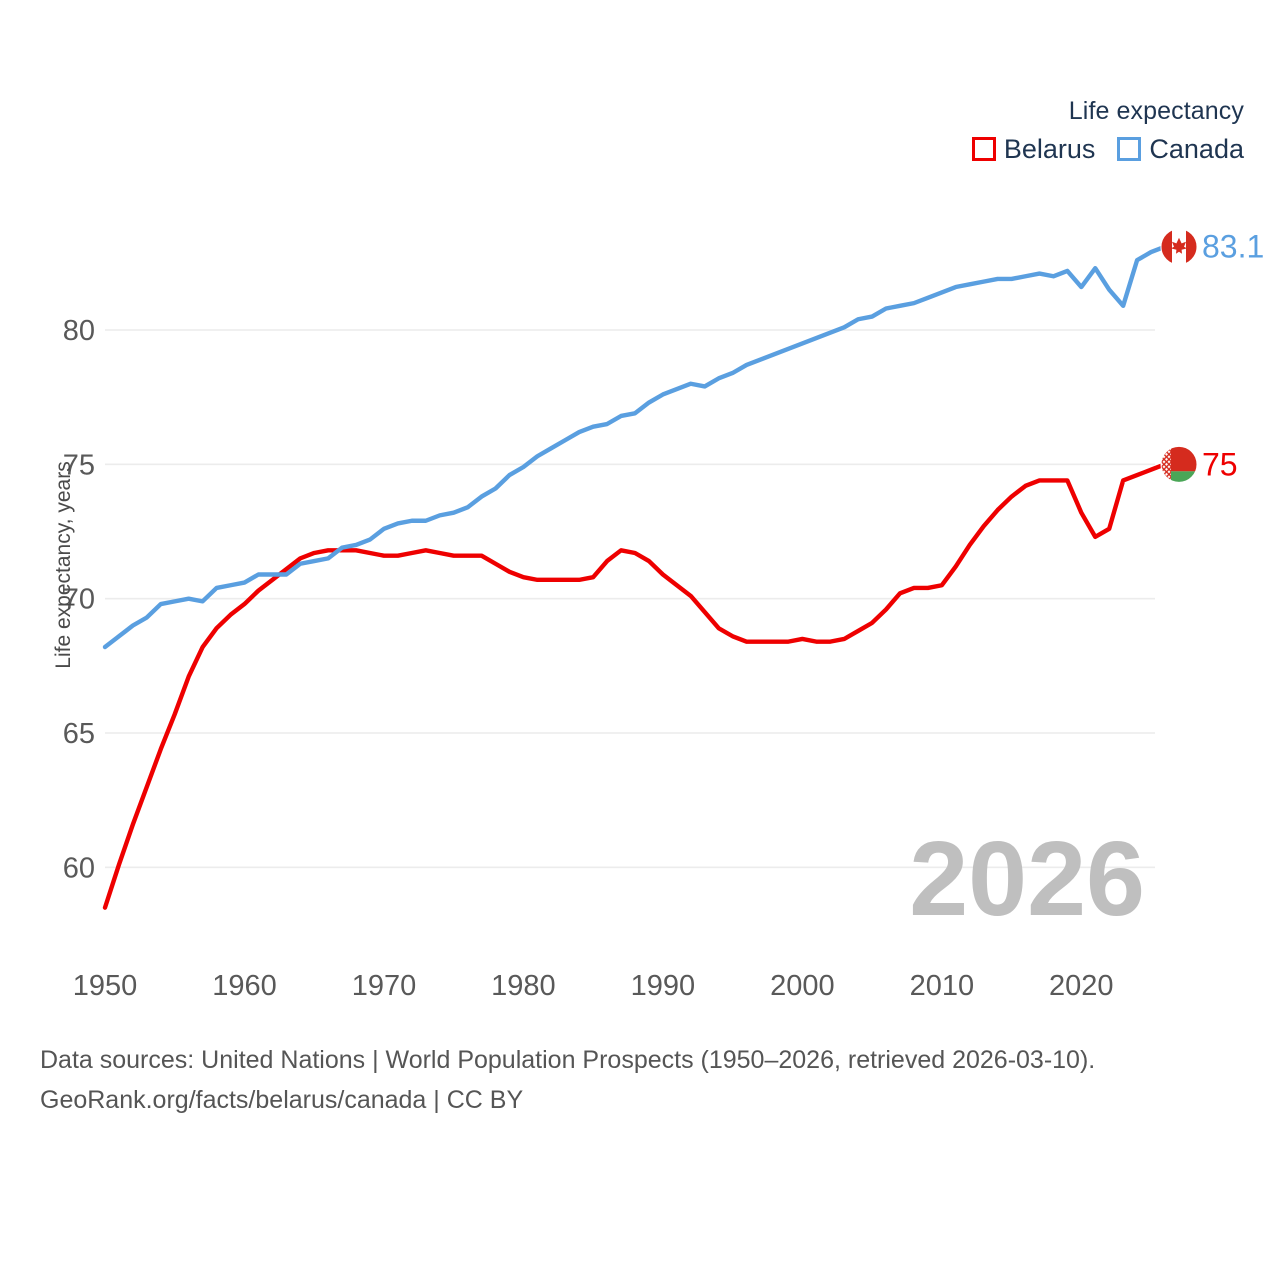 The width and height of the screenshot is (1280, 1280). Describe the element at coordinates (1027, 879) in the screenshot. I see `year-watermark: 2026` at that location.